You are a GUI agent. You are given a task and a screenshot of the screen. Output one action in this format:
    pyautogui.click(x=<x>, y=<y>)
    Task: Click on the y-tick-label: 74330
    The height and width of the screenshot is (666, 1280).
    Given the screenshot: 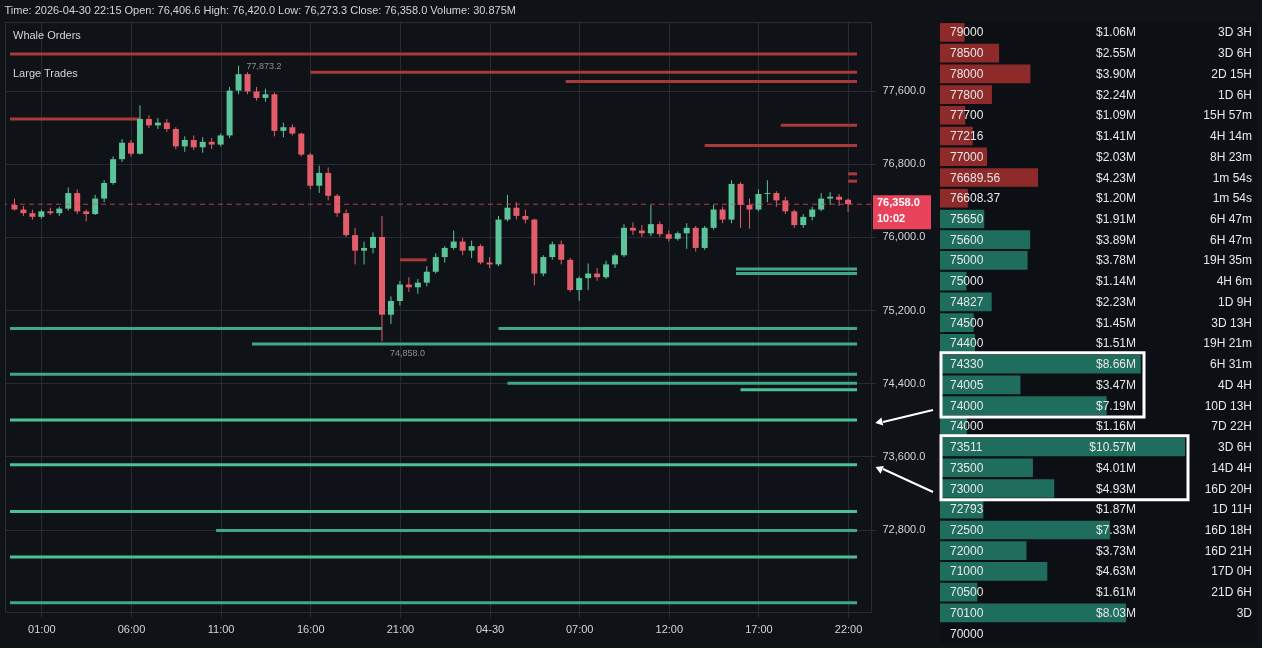 What is the action you would take?
    pyautogui.click(x=967, y=364)
    